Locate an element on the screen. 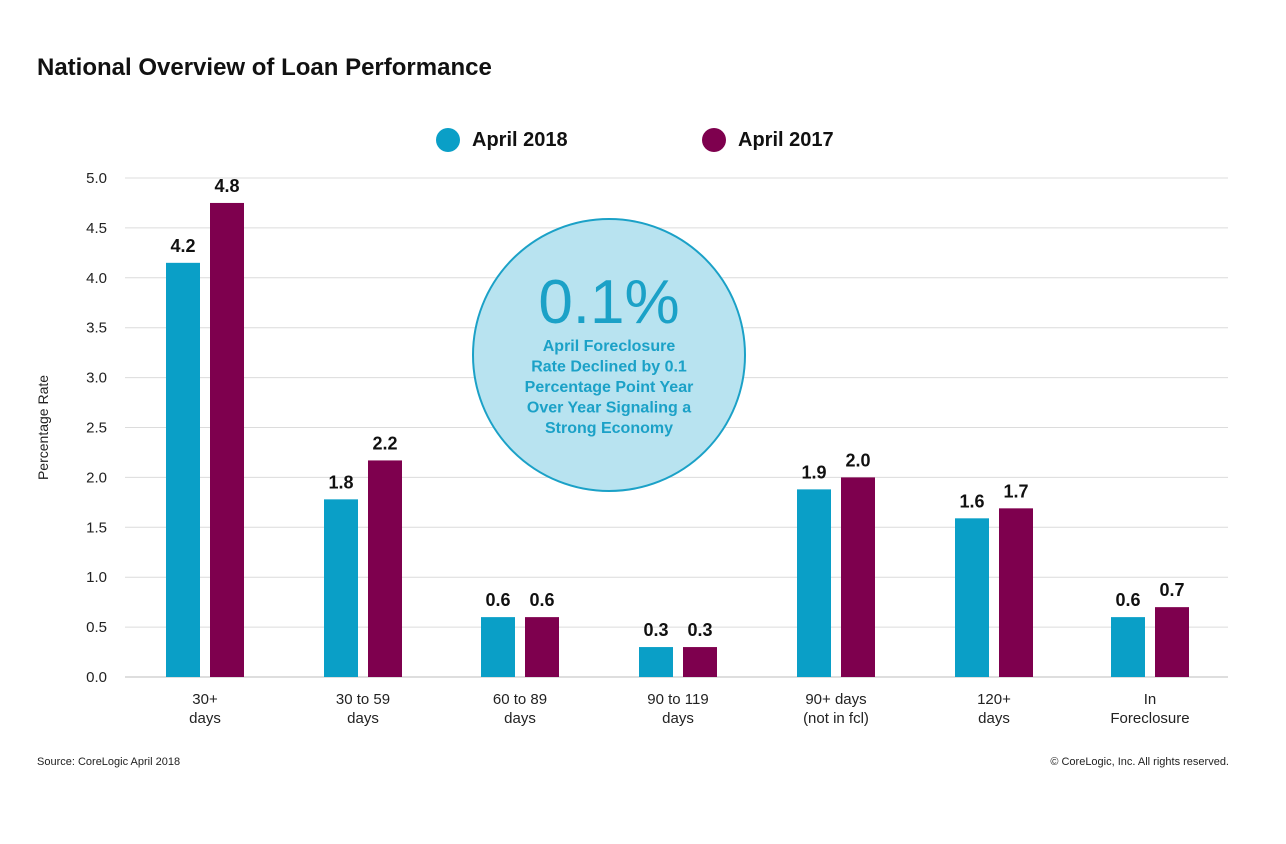 The height and width of the screenshot is (844, 1286). x-tick-label: 60 to 89 is located at coordinates (520, 699).